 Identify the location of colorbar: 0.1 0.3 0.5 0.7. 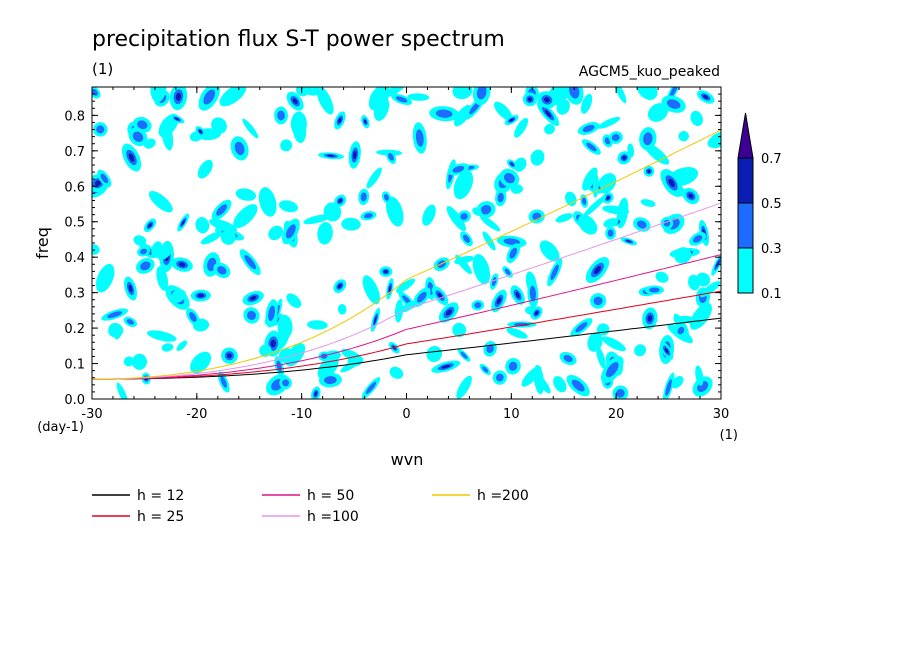
(759, 207).